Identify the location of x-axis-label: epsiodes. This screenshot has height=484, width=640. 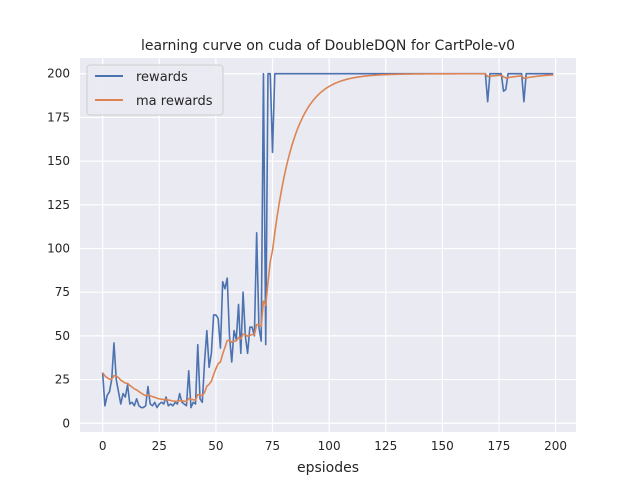
(328, 468).